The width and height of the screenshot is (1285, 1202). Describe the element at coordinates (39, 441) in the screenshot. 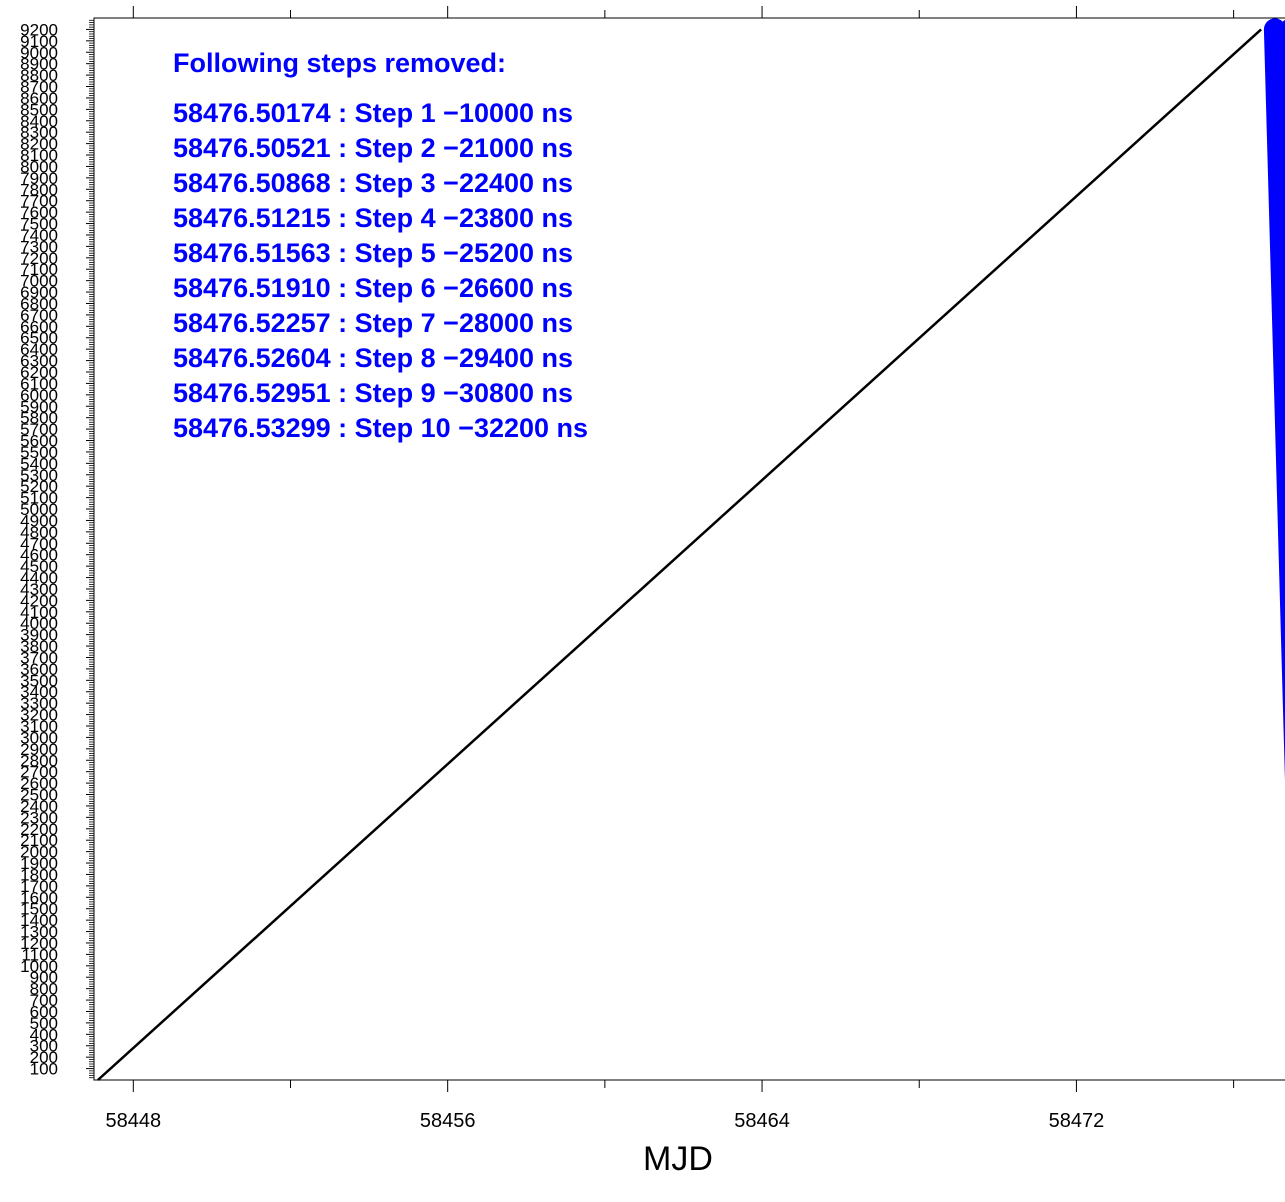

I see `y-tick-label: 5600` at that location.